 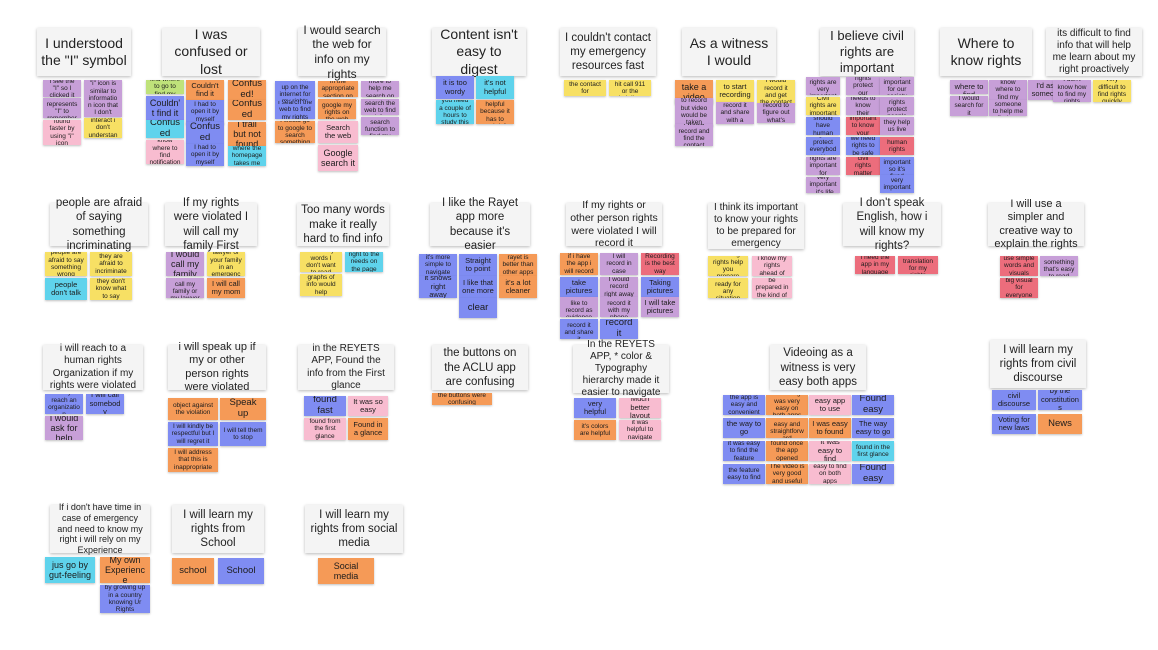 I want to click on sticky-note: I will try to reach an organization, so click(x=64, y=404).